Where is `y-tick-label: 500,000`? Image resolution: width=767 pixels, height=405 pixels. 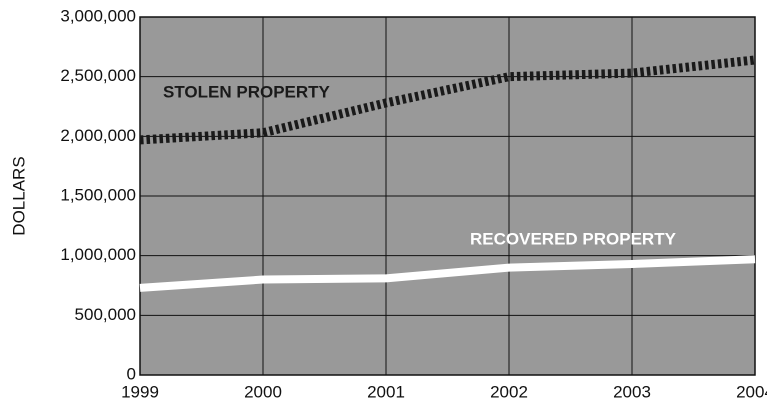
y-tick-label: 500,000 is located at coordinates (105, 314).